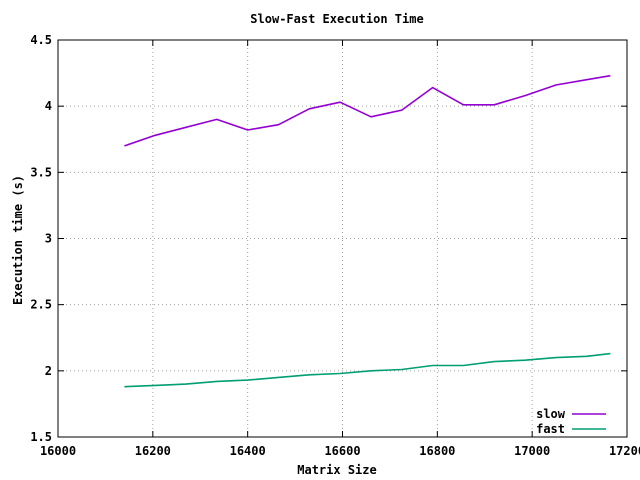 The image size is (640, 480). What do you see at coordinates (41, 437) in the screenshot?
I see `y-tick-label: 1.5` at bounding box center [41, 437].